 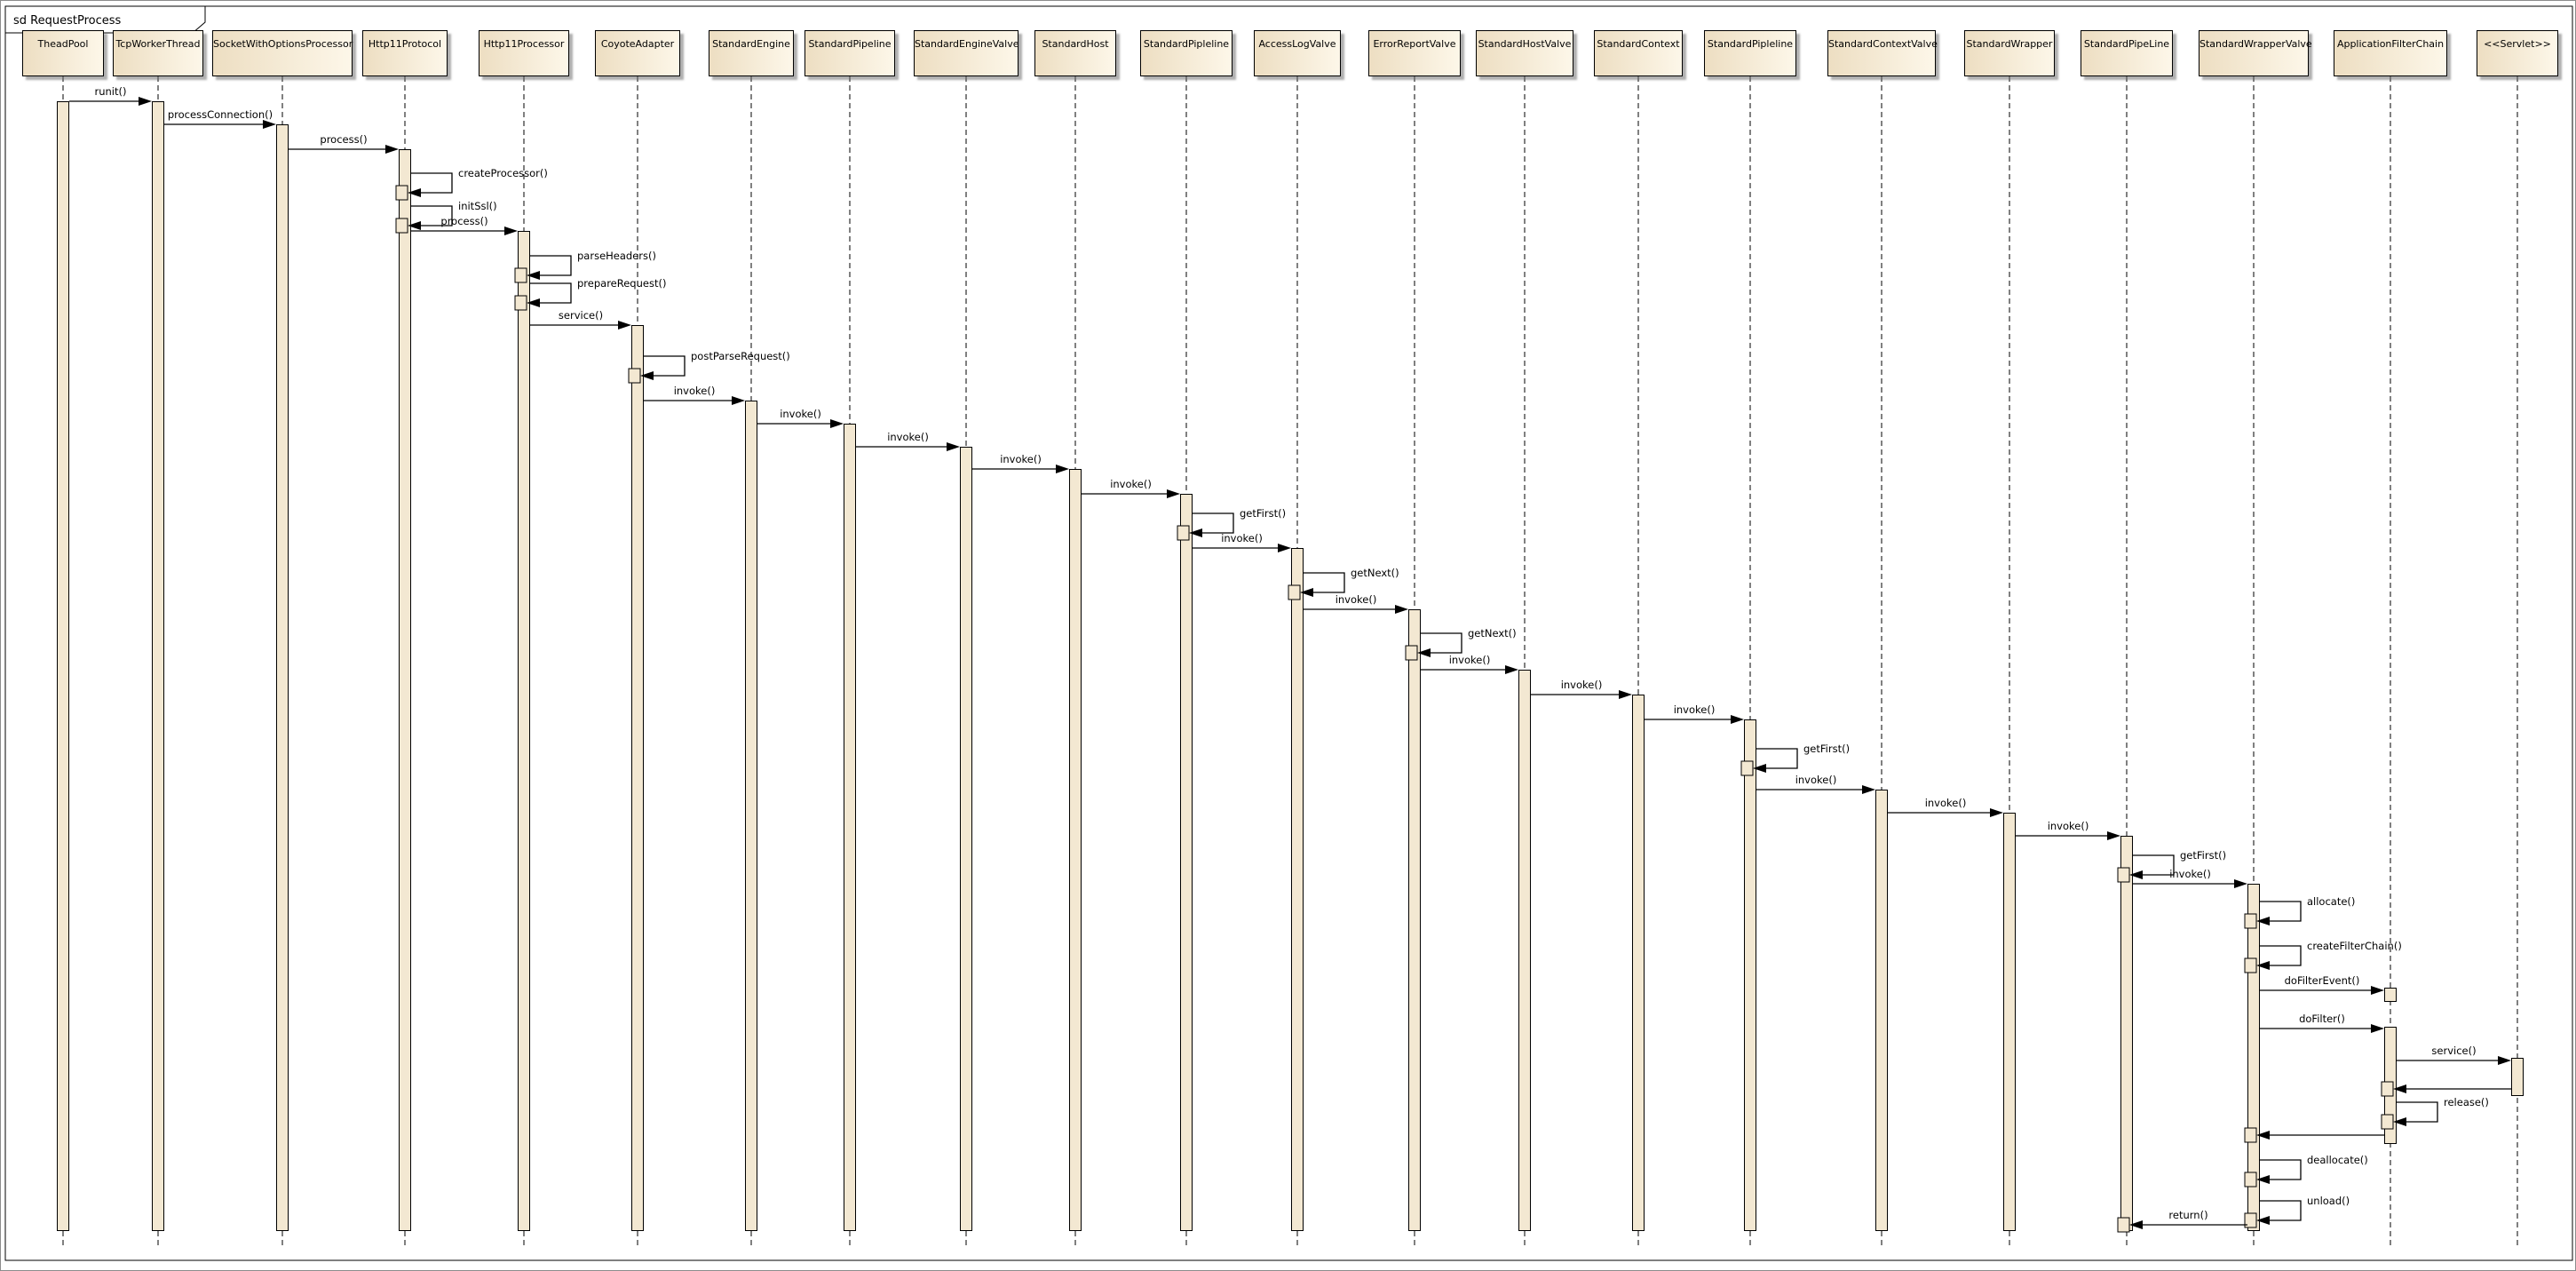 I want to click on lifeline-head-standardpipleline-1: StandardPipleline, so click(x=1187, y=53).